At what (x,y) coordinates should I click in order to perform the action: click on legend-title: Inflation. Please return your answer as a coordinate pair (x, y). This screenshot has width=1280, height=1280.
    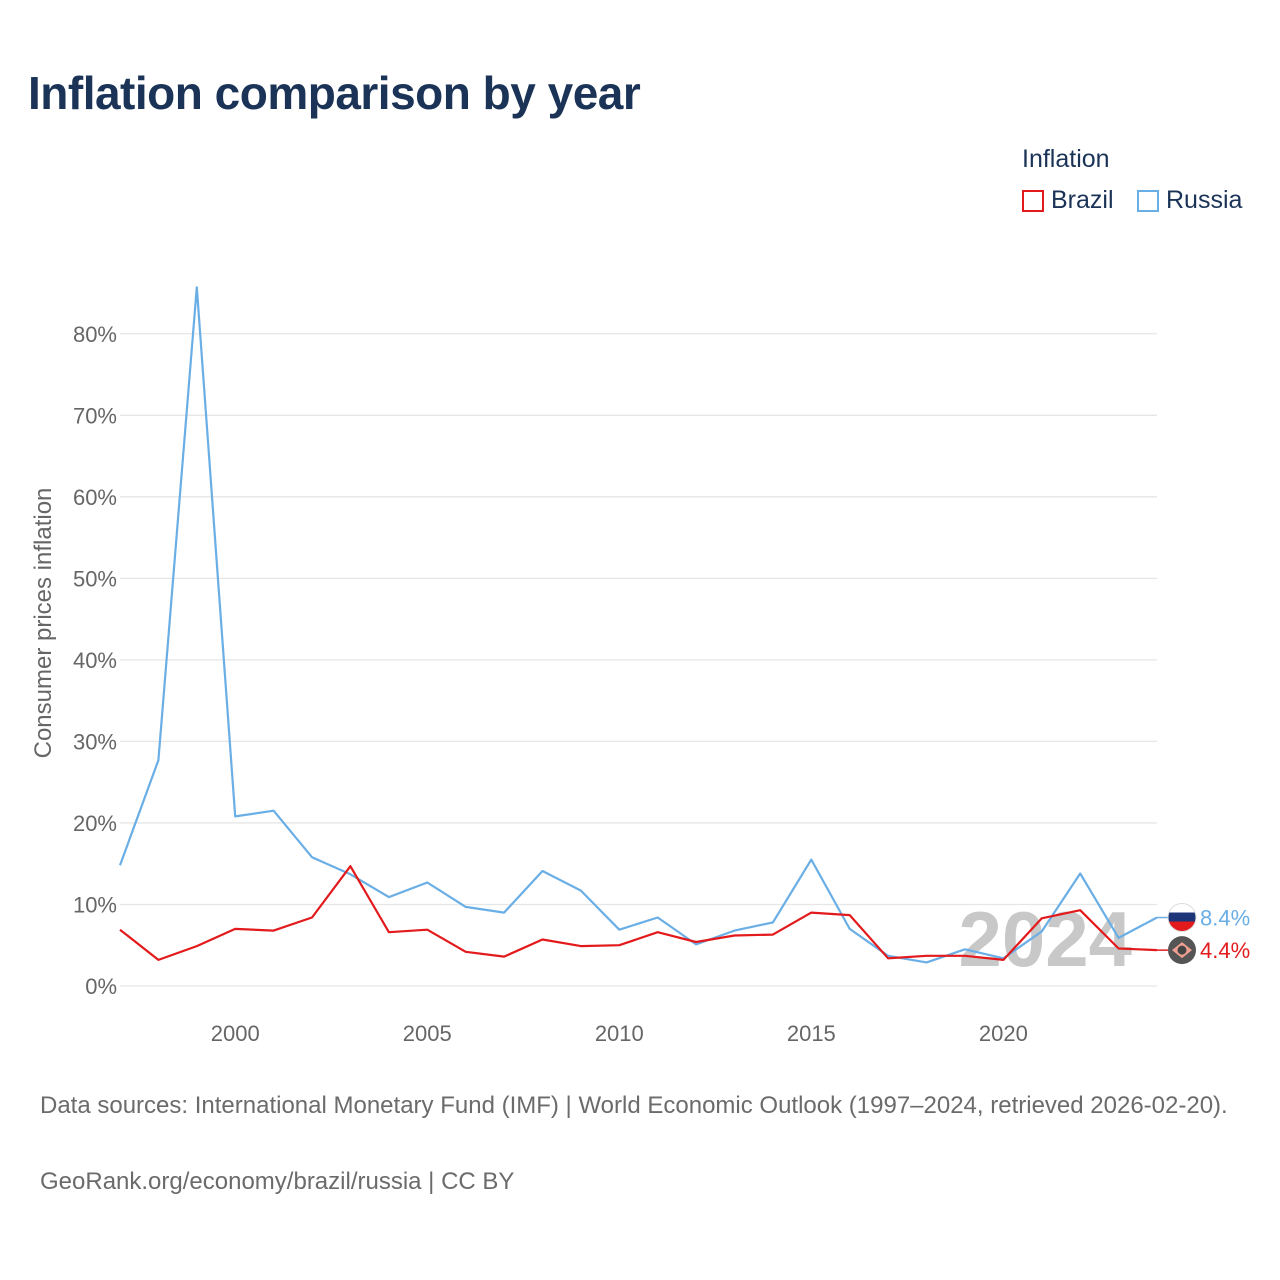
    Looking at the image, I should click on (1066, 159).